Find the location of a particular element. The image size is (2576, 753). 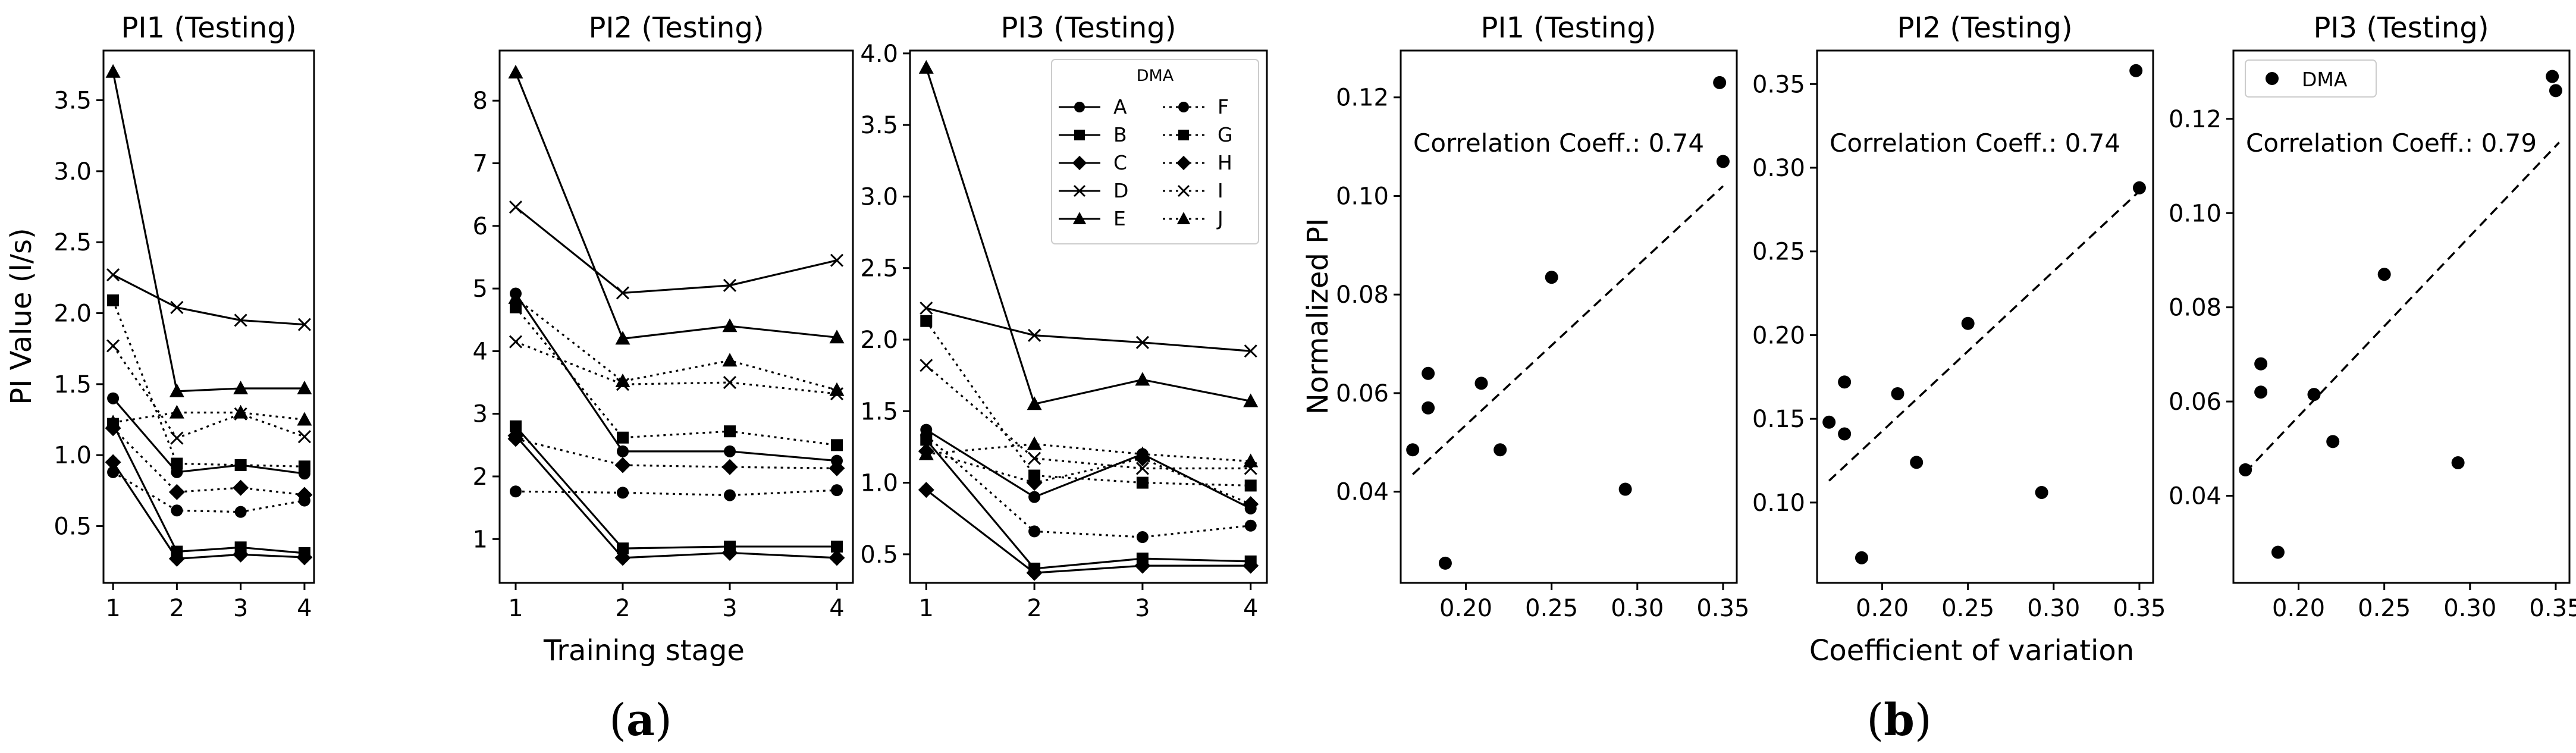

x-tick-label: 0.25 is located at coordinates (1551, 608).